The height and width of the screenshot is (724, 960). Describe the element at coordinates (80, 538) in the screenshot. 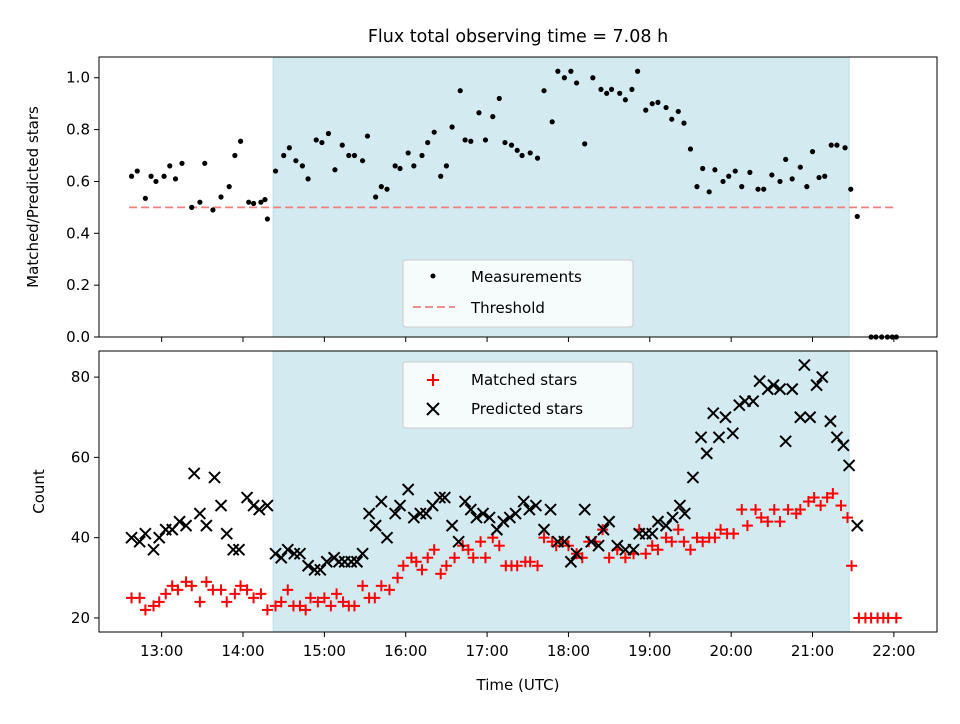

I see `count-ytick-label: 40` at that location.